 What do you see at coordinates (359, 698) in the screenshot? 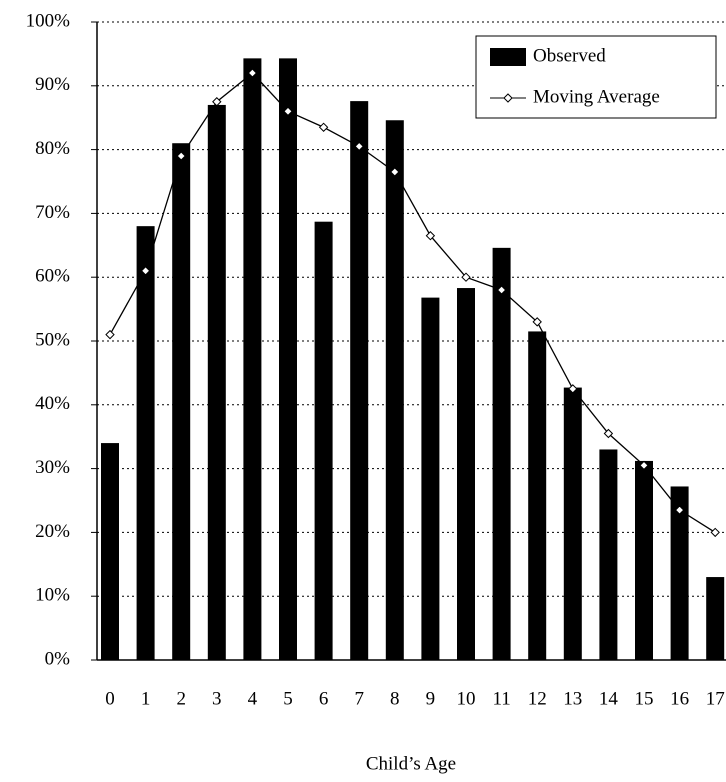
I see `x-tick-label: 7` at bounding box center [359, 698].